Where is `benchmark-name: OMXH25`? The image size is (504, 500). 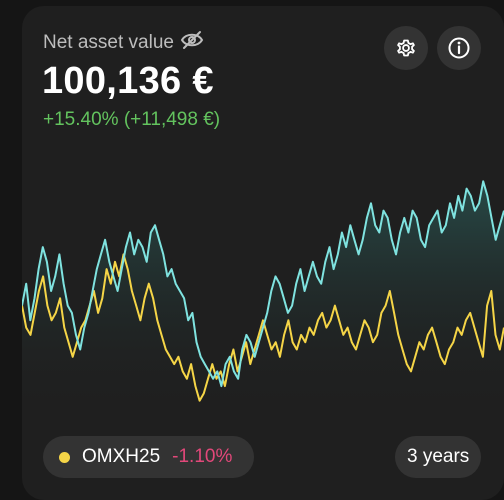 benchmark-name: OMXH25 is located at coordinates (121, 456).